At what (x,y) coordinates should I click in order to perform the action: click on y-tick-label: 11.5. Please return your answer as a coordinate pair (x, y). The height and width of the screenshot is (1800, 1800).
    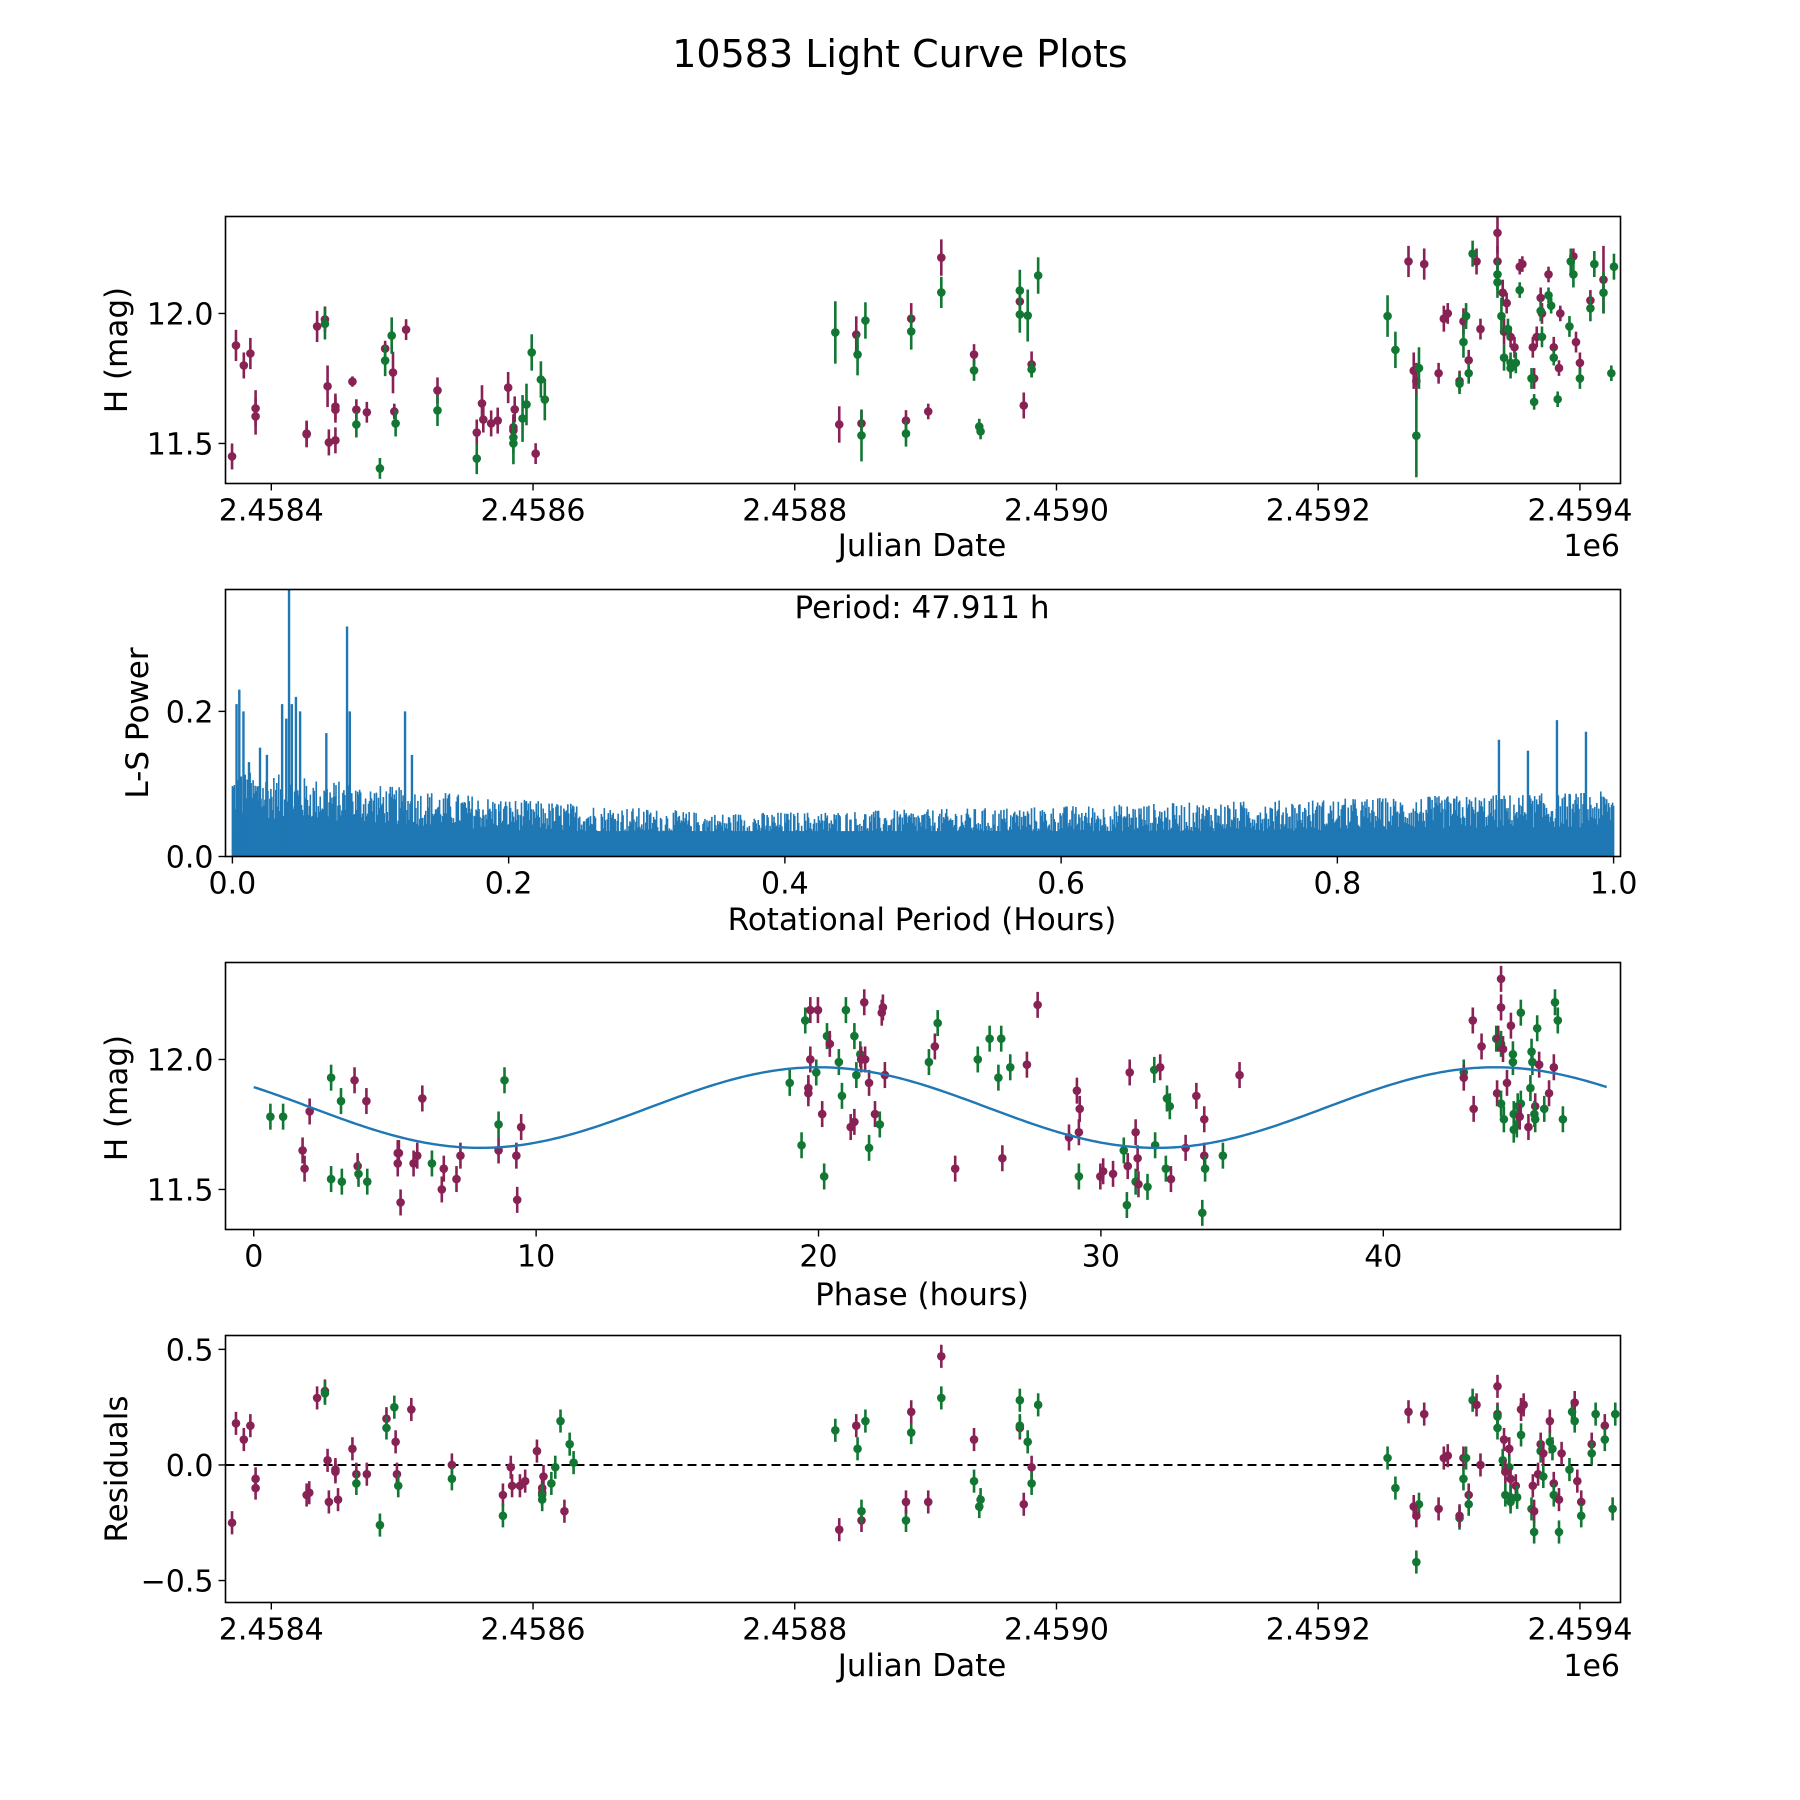
    Looking at the image, I should click on (180, 444).